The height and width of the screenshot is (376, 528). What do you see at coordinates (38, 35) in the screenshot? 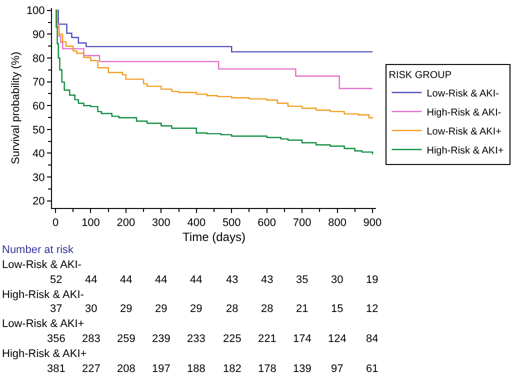
I see `y-tick-label: 90` at bounding box center [38, 35].